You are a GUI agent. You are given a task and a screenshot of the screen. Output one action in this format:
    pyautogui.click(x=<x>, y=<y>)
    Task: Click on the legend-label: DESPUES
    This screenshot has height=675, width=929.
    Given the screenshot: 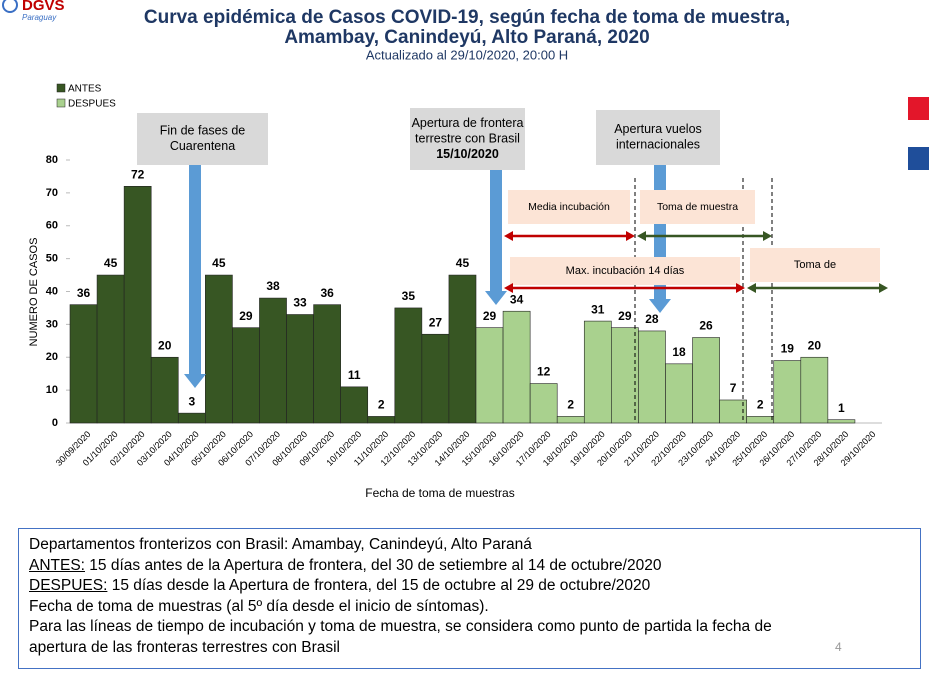 What is the action you would take?
    pyautogui.click(x=92, y=104)
    